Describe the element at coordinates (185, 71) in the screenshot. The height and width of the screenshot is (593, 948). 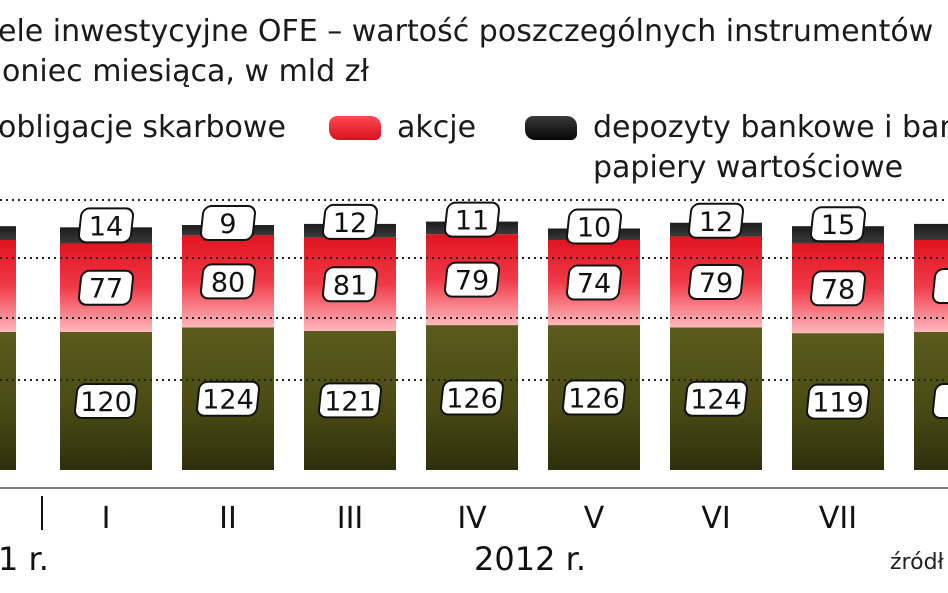
I see `title-line-2: oniec miesiąca, w mld zł` at that location.